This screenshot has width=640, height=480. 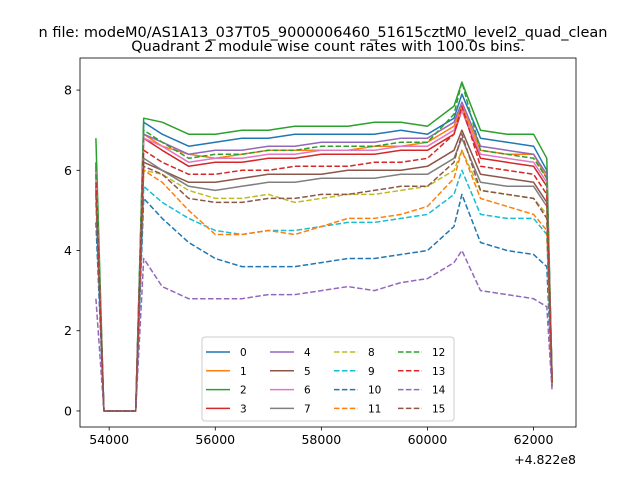 What do you see at coordinates (307, 372) in the screenshot?
I see `legend-label-5: 5` at bounding box center [307, 372].